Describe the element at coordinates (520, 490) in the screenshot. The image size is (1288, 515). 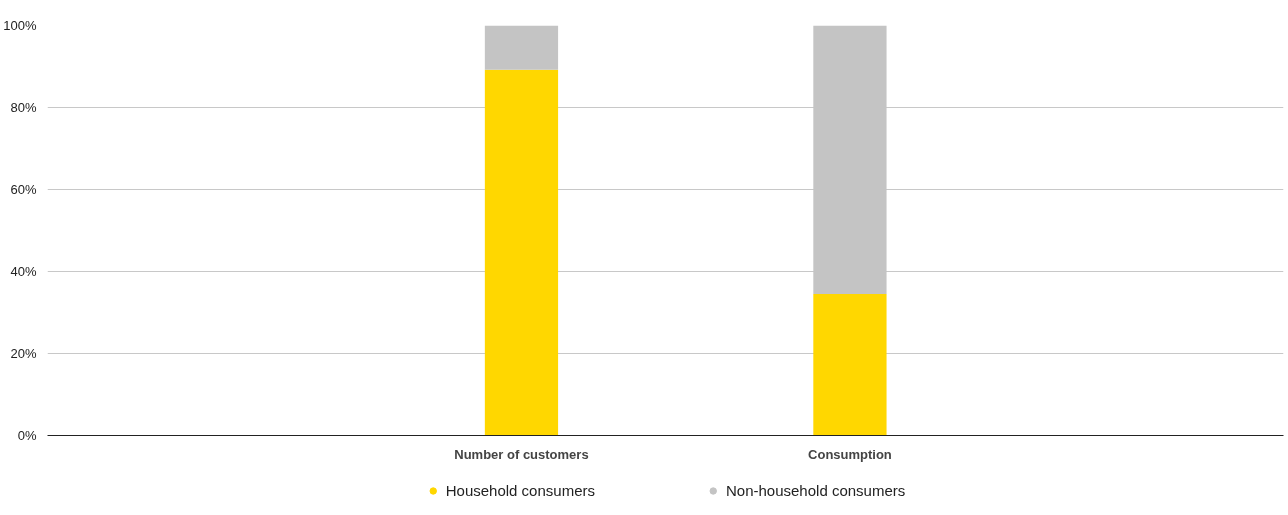
I see `legend-label: Household consumers` at that location.